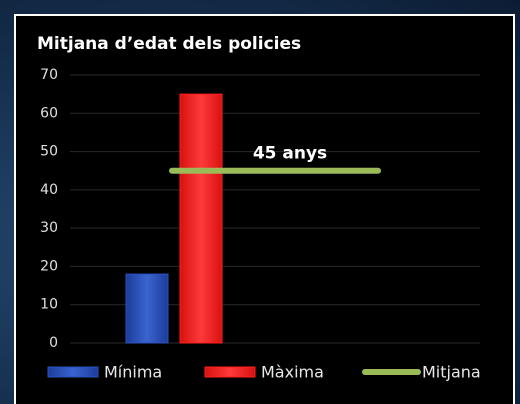 The width and height of the screenshot is (520, 404). Describe the element at coordinates (292, 372) in the screenshot. I see `legend-label: Màxima` at that location.